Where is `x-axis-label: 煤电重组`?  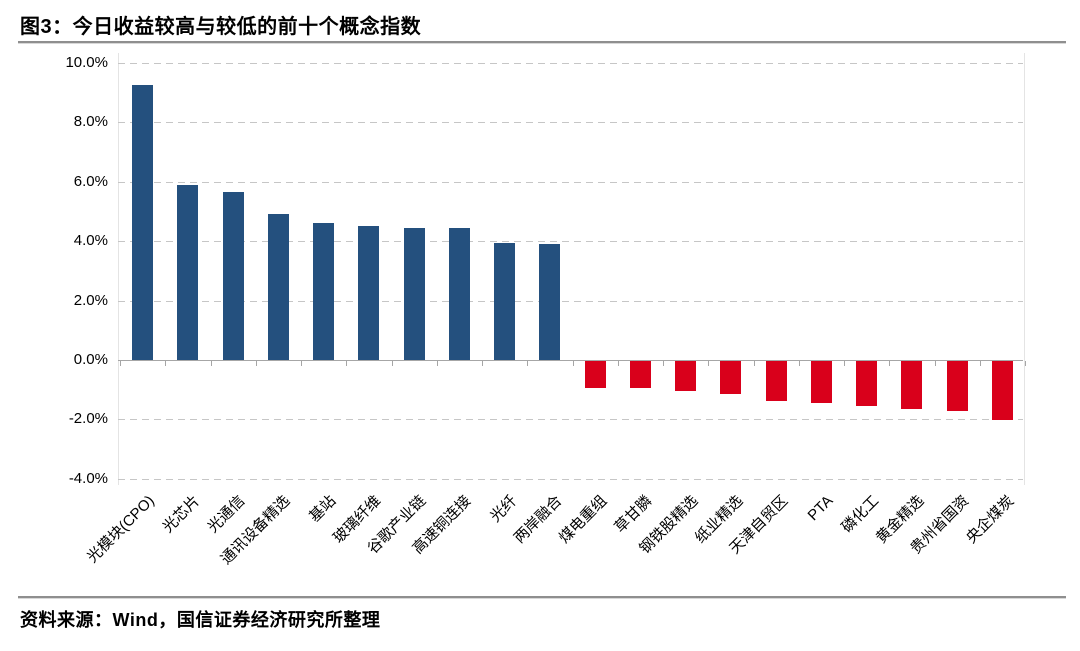 x-axis-label: 煤电重组 is located at coordinates (583, 519).